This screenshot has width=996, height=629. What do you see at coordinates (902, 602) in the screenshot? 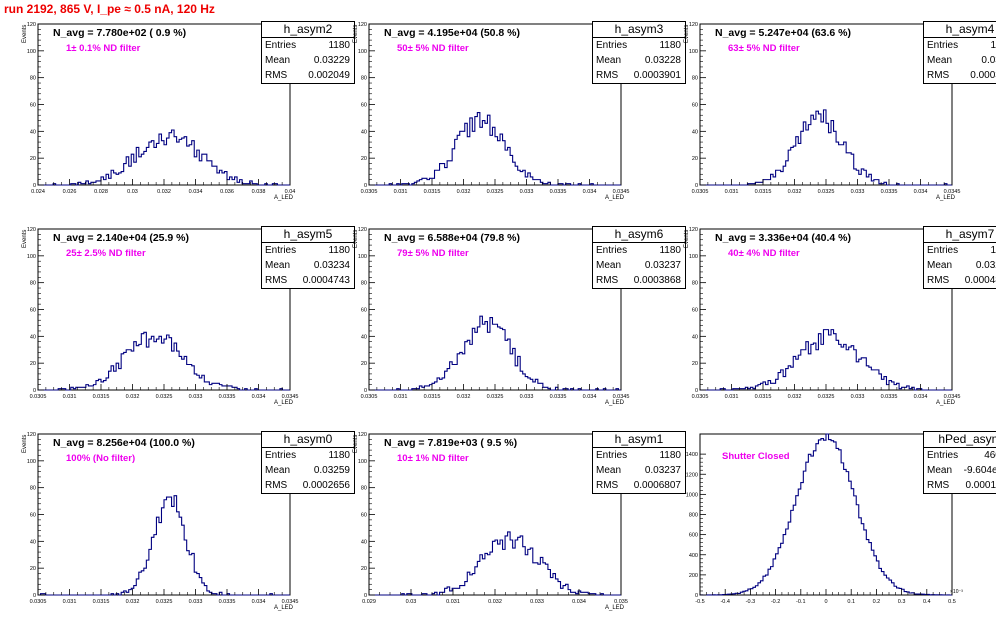
I see `x-tick-label: 0.3` at bounding box center [902, 602].